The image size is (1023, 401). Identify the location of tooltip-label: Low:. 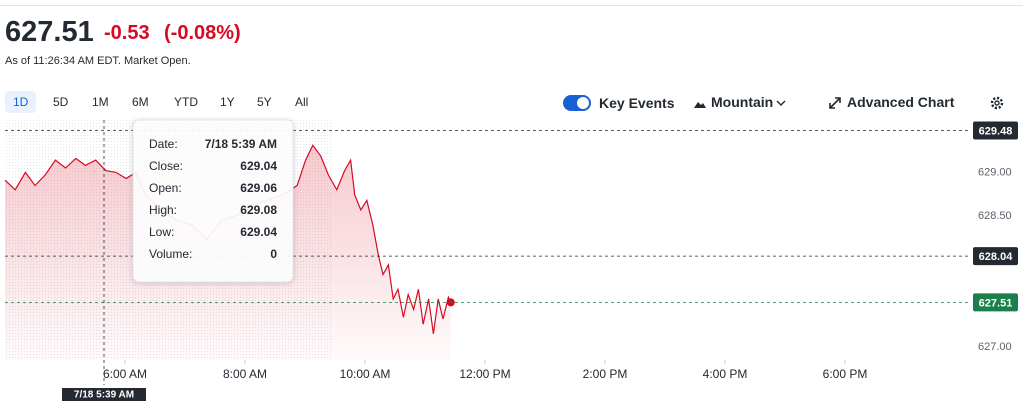
(161, 232).